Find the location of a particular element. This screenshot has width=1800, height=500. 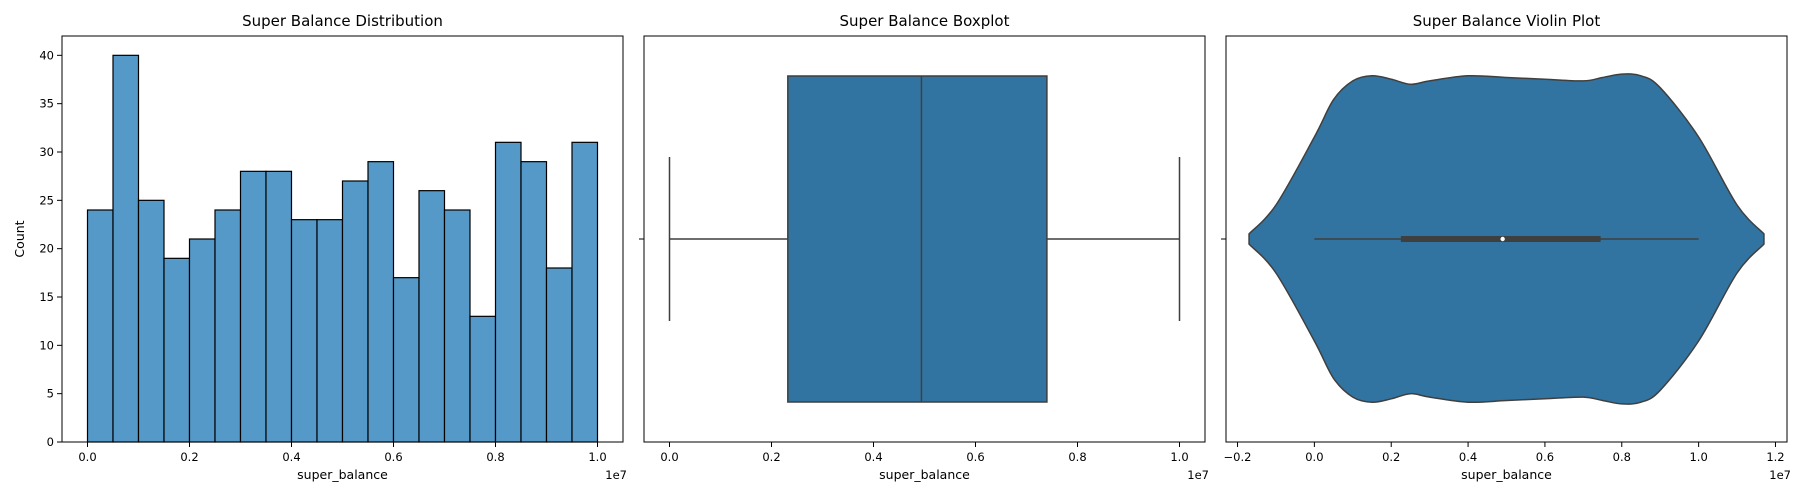

y-axis-label: Count is located at coordinates (19, 238).